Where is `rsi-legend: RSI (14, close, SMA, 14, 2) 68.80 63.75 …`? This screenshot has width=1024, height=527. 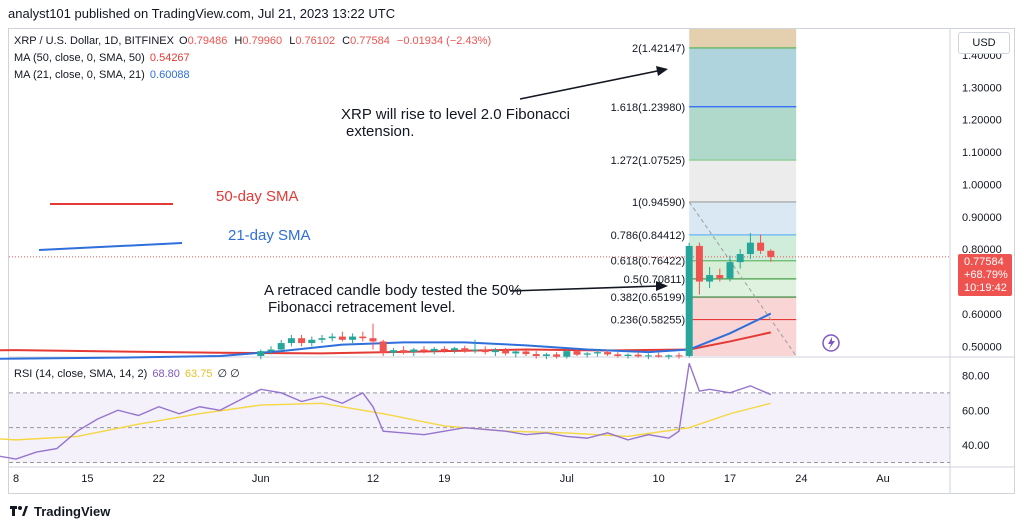
rsi-legend: RSI (14, close, SMA, 14, 2) 68.80 63.75 … is located at coordinates (128, 373).